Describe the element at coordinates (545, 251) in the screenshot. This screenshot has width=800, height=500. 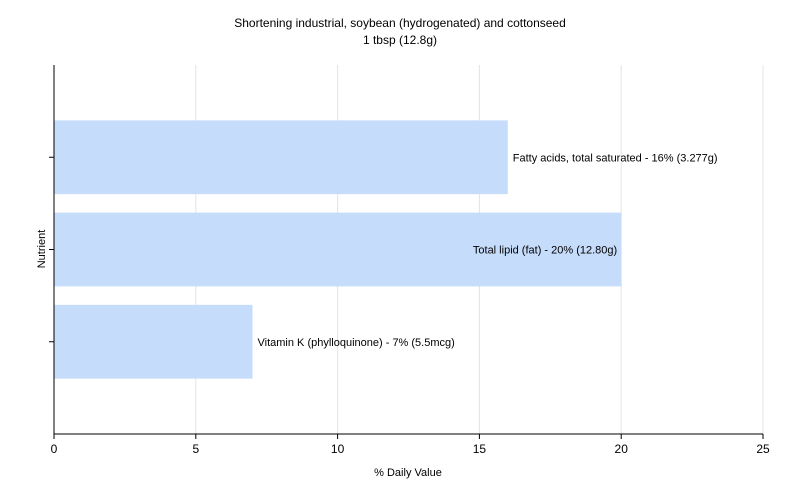
I see `bar-data-label: Total lipid (fat) - 20% (12.80g)` at that location.